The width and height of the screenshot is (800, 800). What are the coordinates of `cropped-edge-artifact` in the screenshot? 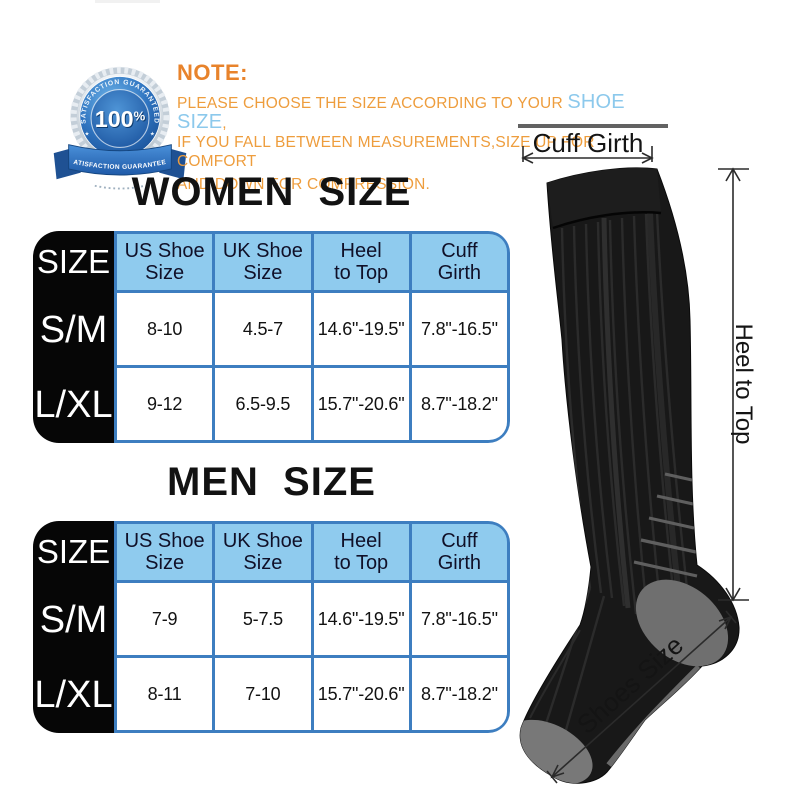 It's located at (127, 1).